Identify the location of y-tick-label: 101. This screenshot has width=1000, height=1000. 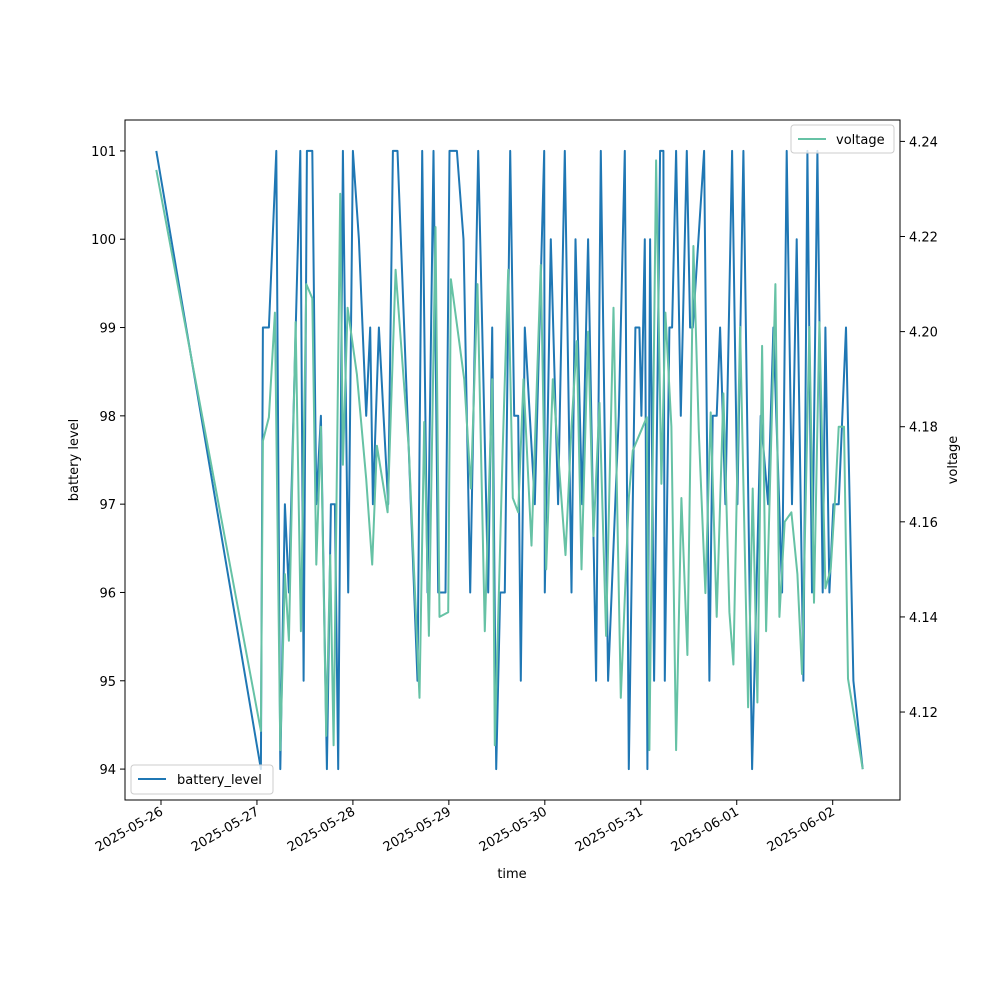
(103, 152).